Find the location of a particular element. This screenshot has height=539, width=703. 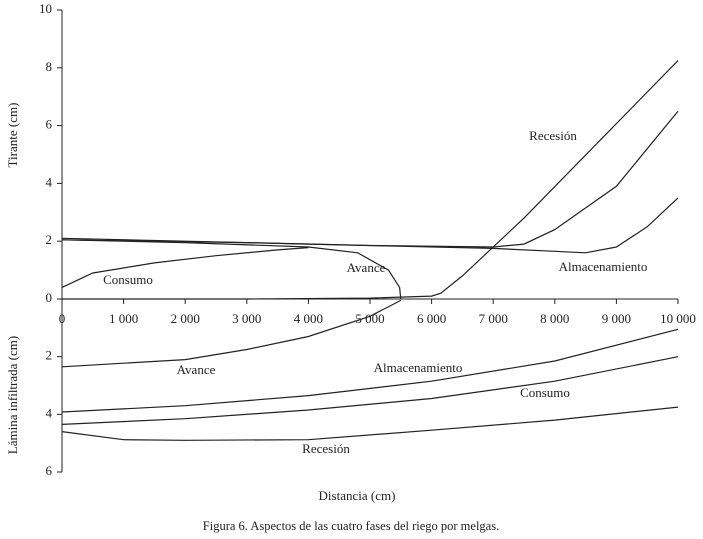

x-tick-label: 2 000 is located at coordinates (185, 318).